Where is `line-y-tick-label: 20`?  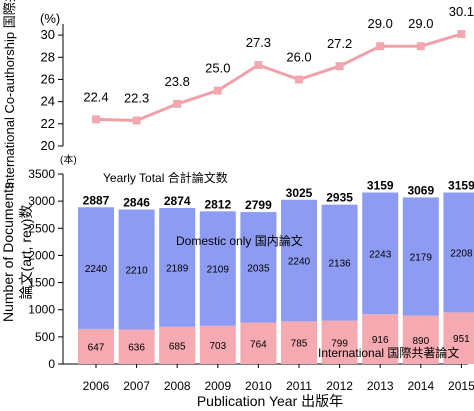 line-y-tick-label: 20 is located at coordinates (48, 145).